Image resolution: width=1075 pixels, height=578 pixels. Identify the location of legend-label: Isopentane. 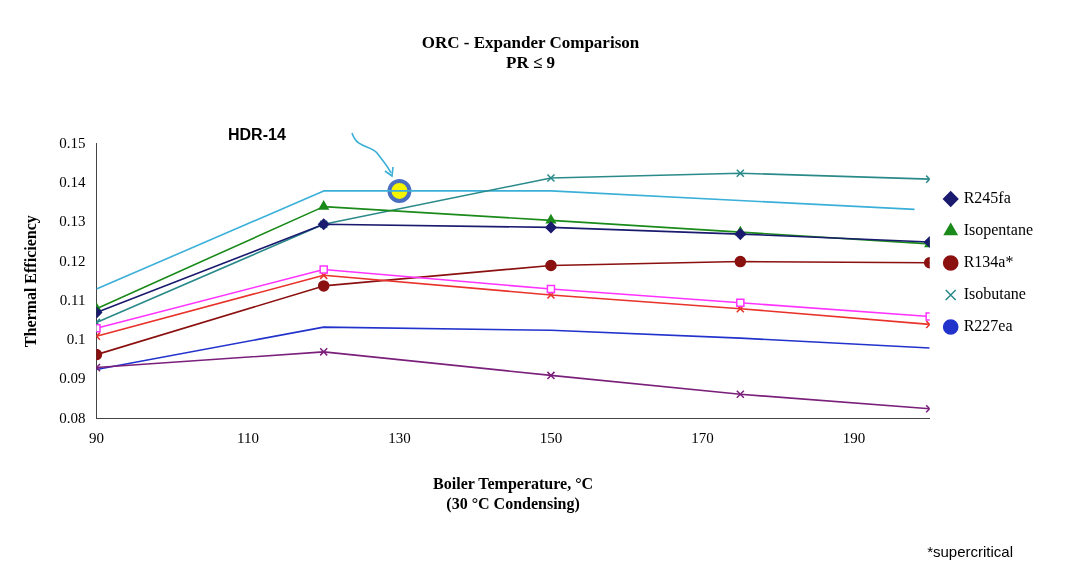
(998, 230).